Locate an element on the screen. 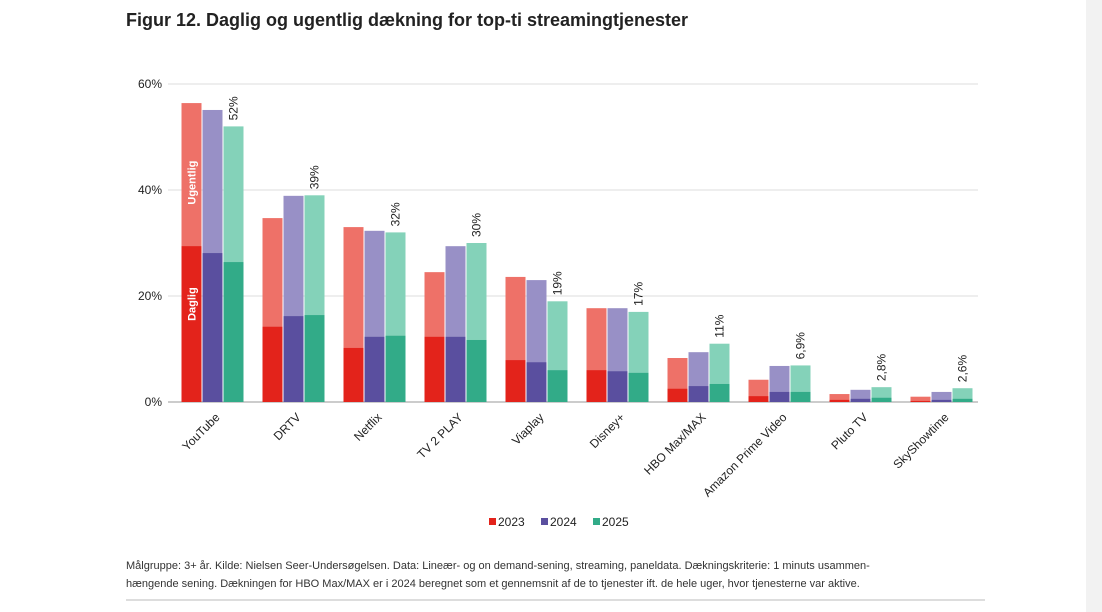  x-tick-label: Disney+ is located at coordinates (607, 430).